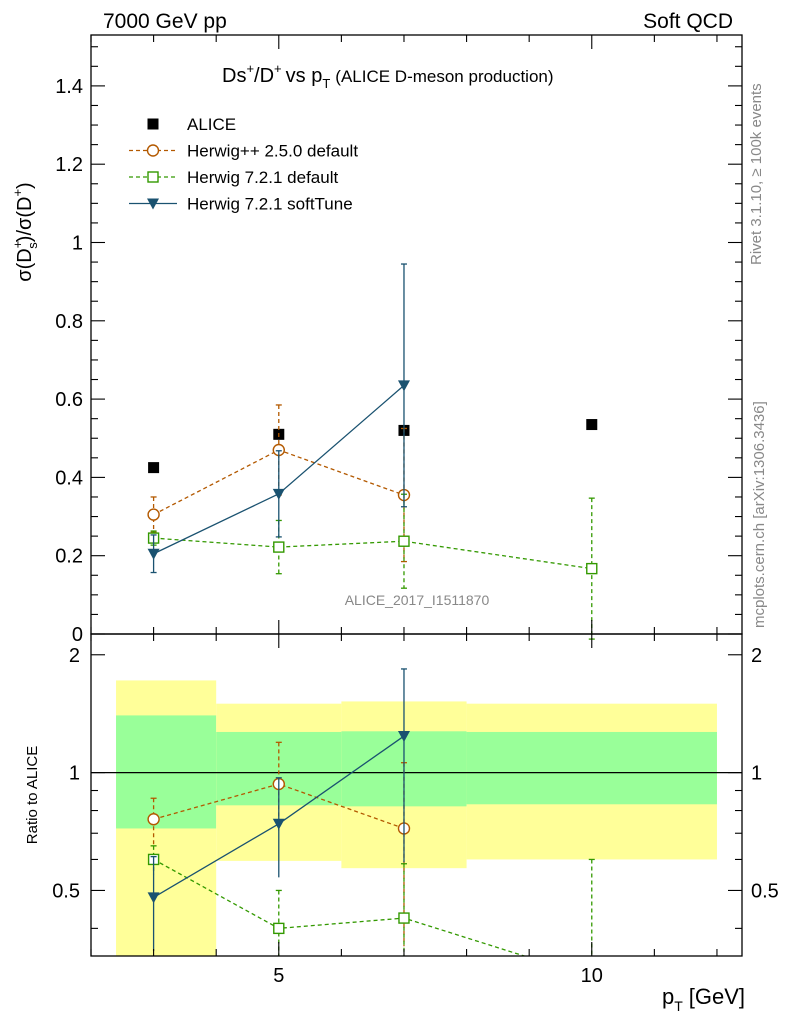 This screenshot has height=1024, width=786. Describe the element at coordinates (373, 446) in the screenshot. I see `series-alice` at that location.